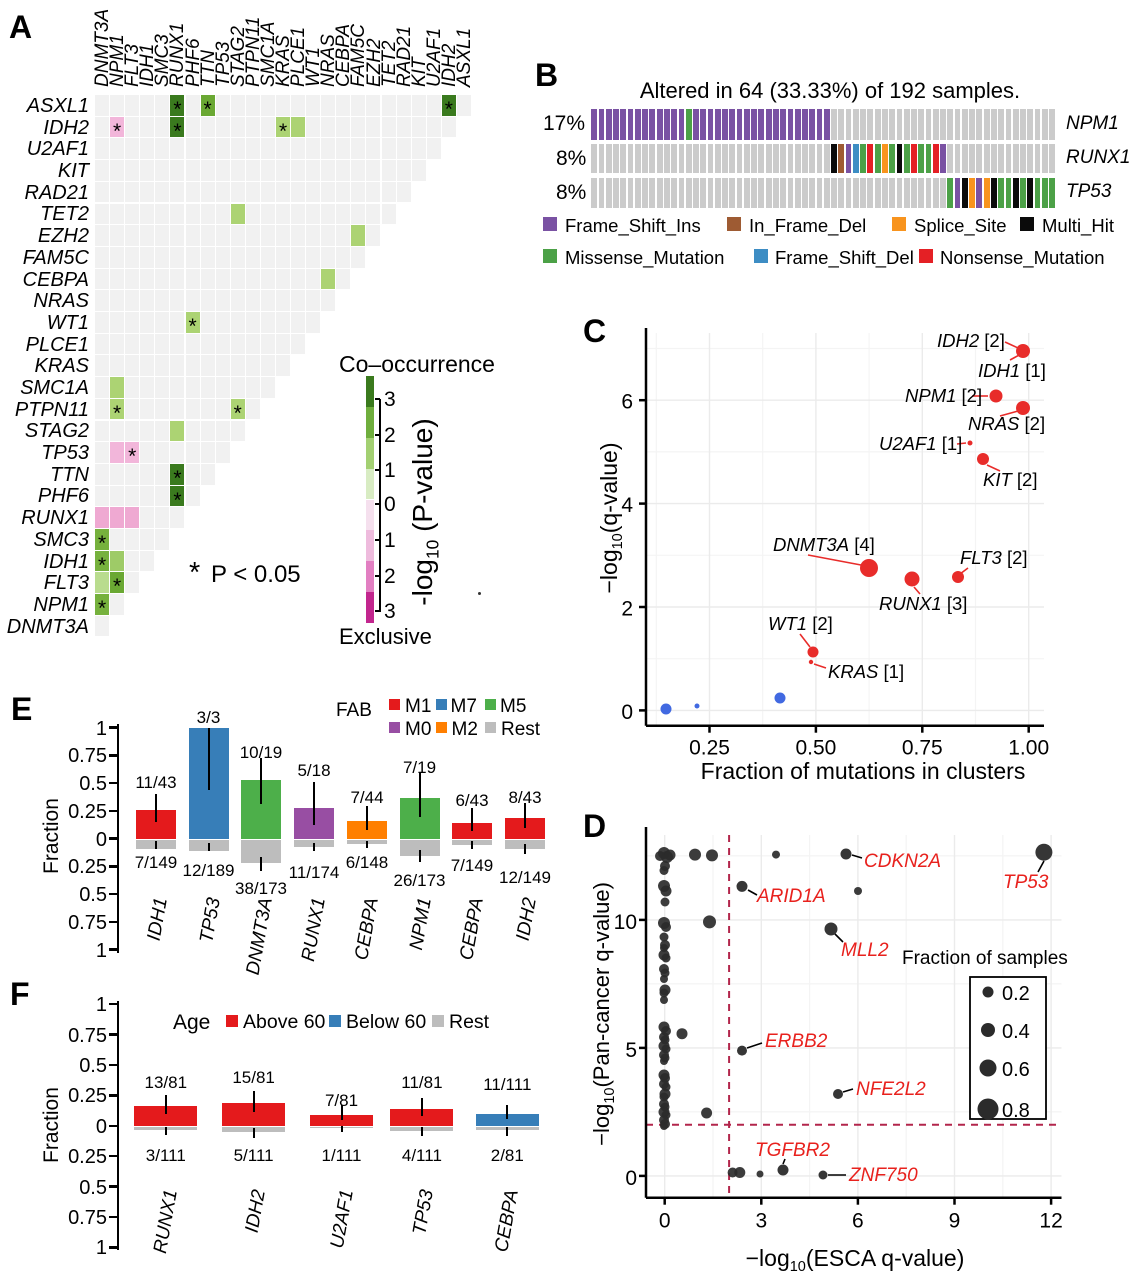  I want to click on svg-text: ZNF750, so click(883, 1175).